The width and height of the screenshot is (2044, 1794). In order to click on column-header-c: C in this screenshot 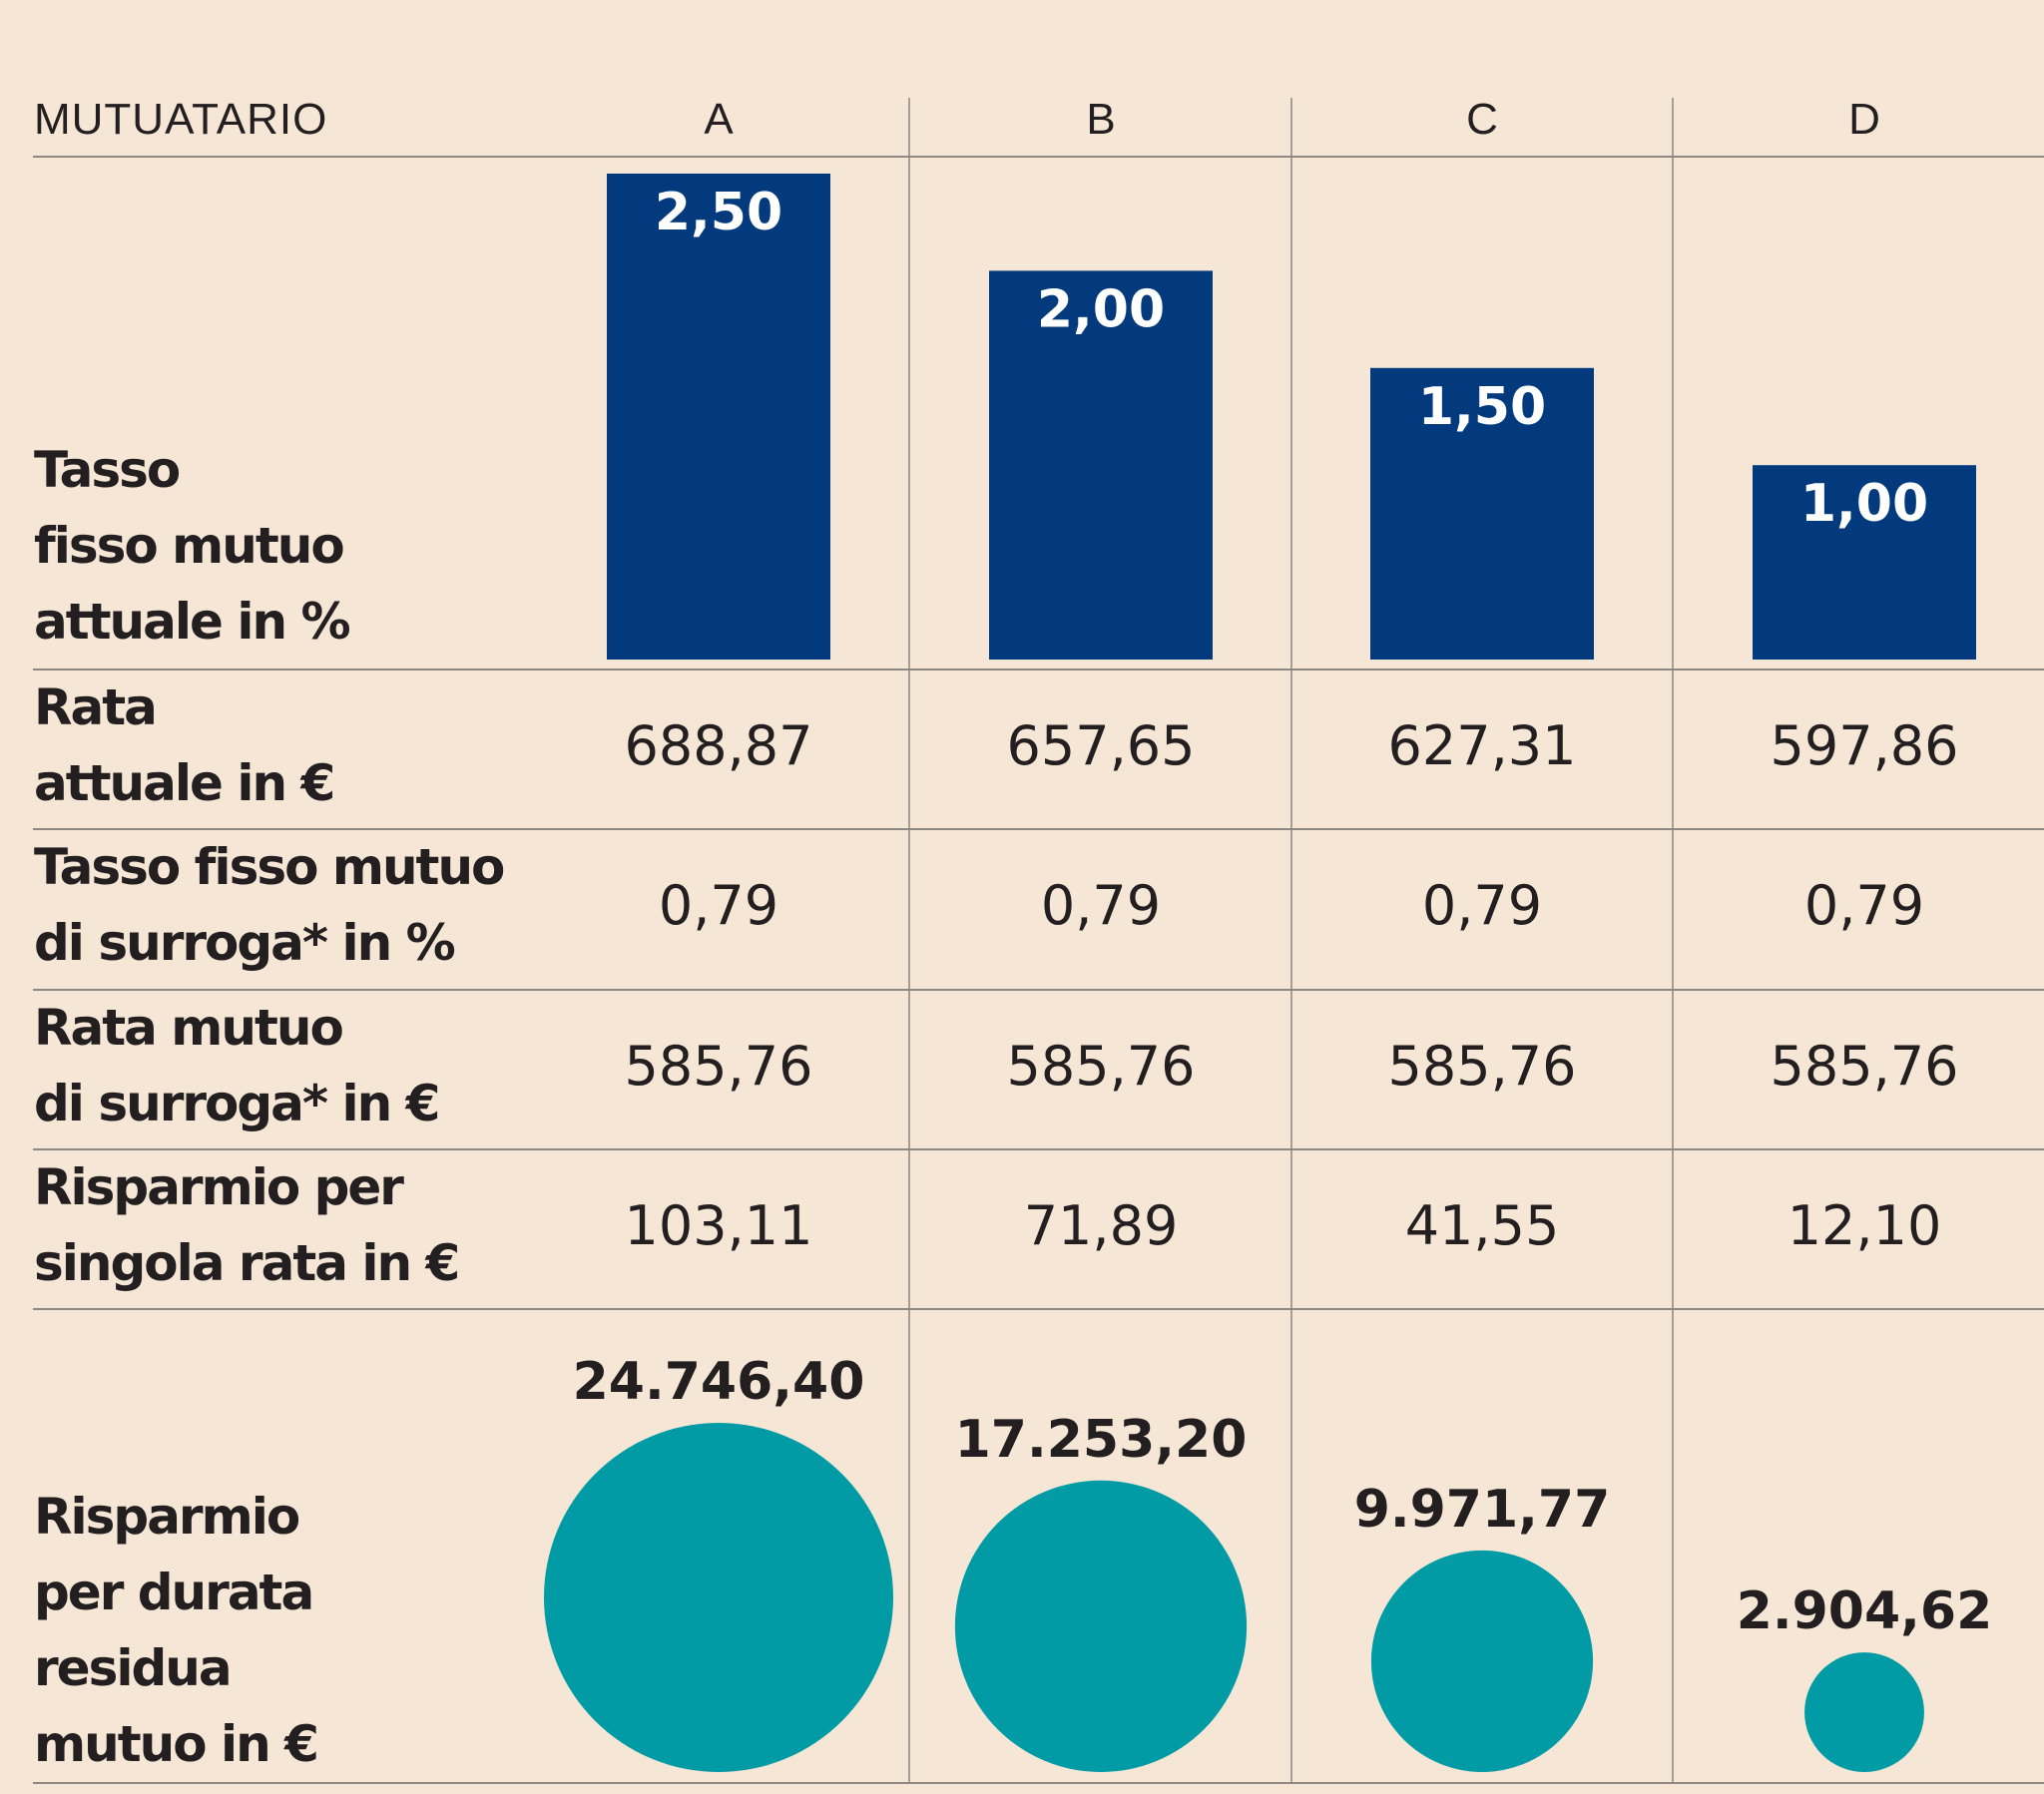, I will do `click(1482, 119)`.